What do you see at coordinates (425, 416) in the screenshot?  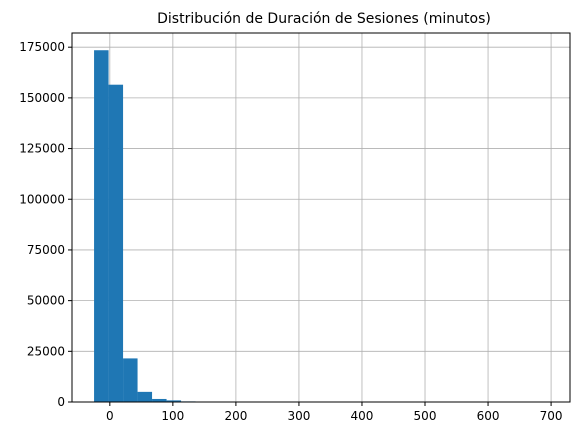 I see `x-tick-label: 500` at bounding box center [425, 416].